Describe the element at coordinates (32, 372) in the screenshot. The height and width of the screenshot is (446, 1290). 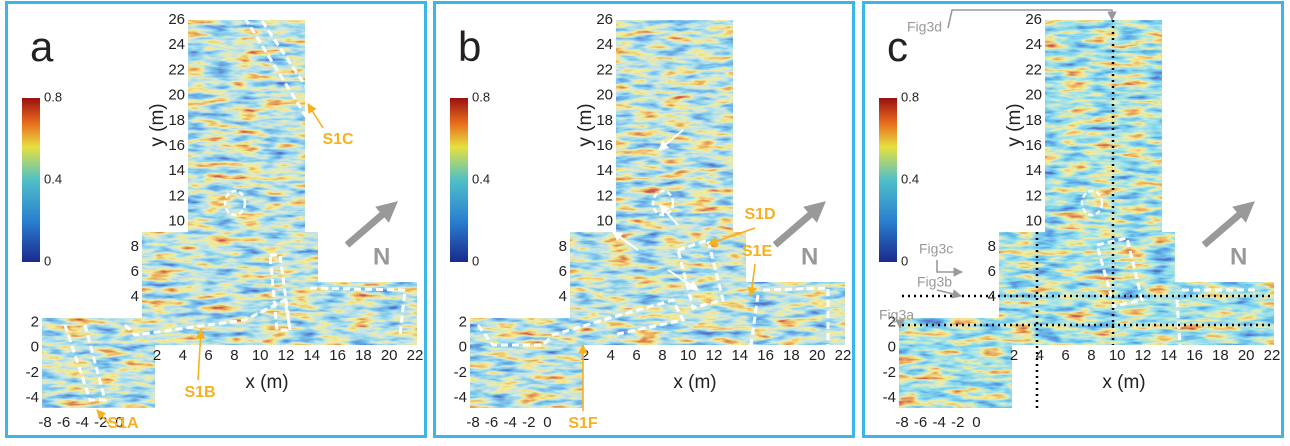
I see `y-tick-label: -2` at that location.